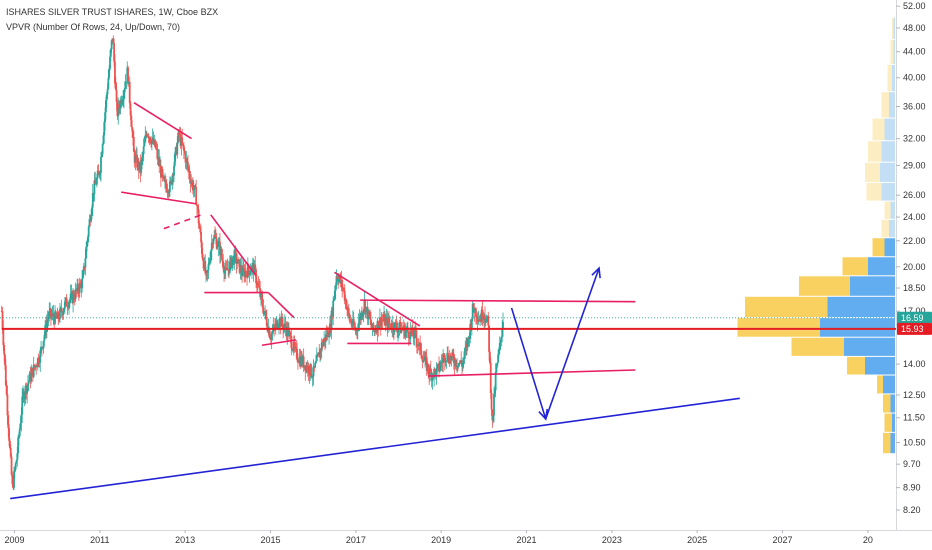  I want to click on price-tick-label: 52.00, so click(914, 6).